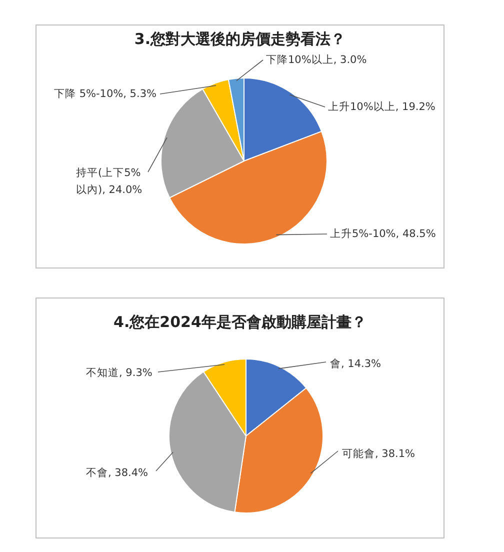  I want to click on slice-label: 下降 5%-10%, 5.3%, so click(106, 94).